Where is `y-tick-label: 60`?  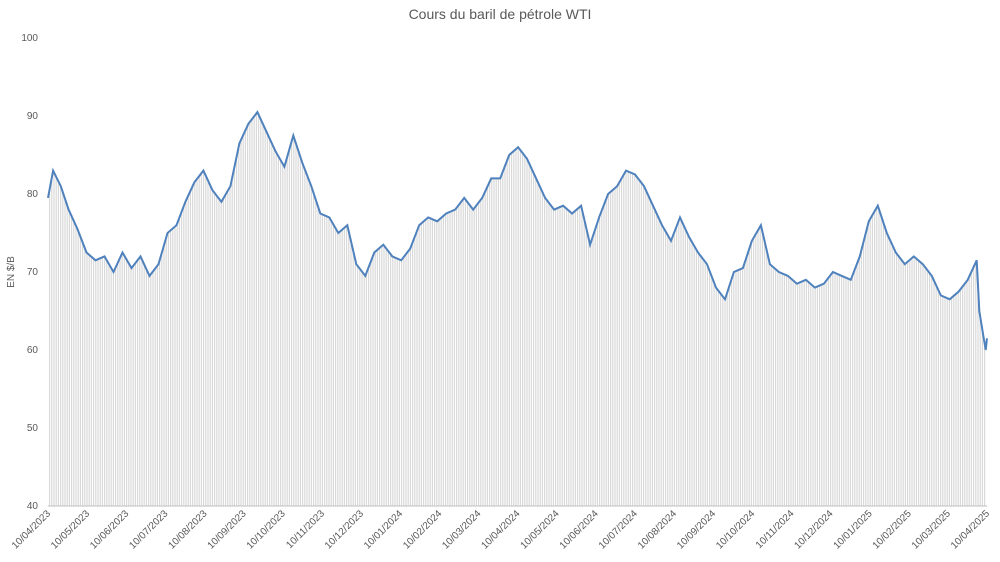
y-tick-label: 60 is located at coordinates (33, 350).